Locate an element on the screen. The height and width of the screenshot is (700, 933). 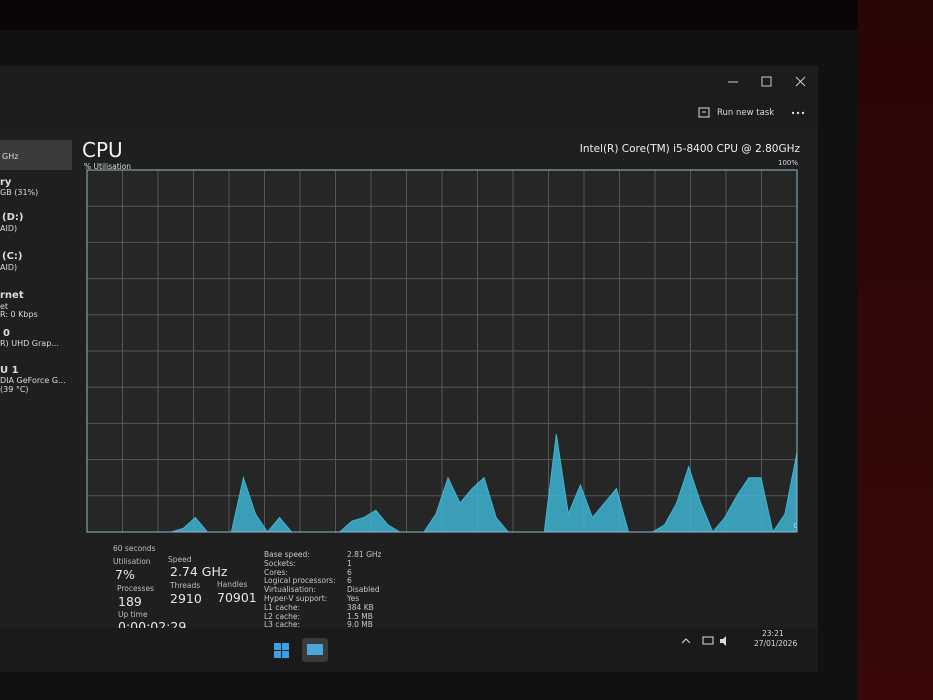
graph-label: % Utilisation is located at coordinates (108, 166).